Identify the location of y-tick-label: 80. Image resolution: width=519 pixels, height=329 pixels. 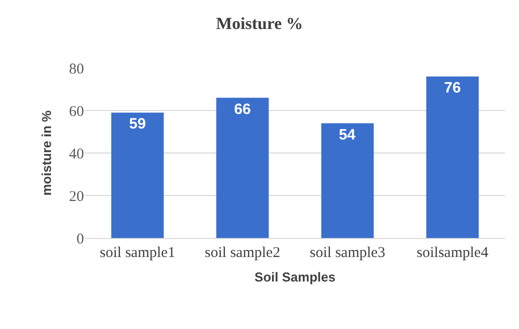
(76, 69).